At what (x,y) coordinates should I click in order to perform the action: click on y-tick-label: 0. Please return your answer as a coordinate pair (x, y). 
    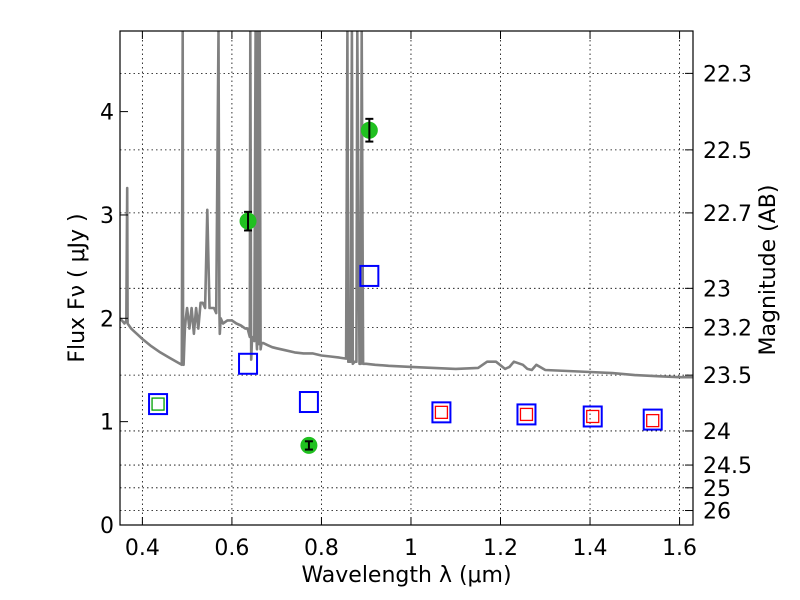
    Looking at the image, I should click on (107, 526).